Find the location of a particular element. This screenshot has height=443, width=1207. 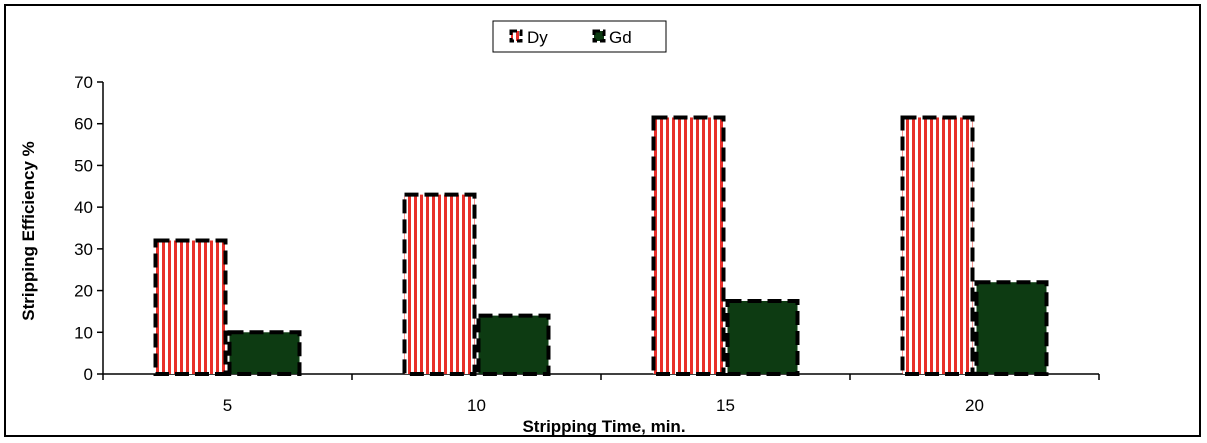

y-tick-label: 70 is located at coordinates (83, 82).